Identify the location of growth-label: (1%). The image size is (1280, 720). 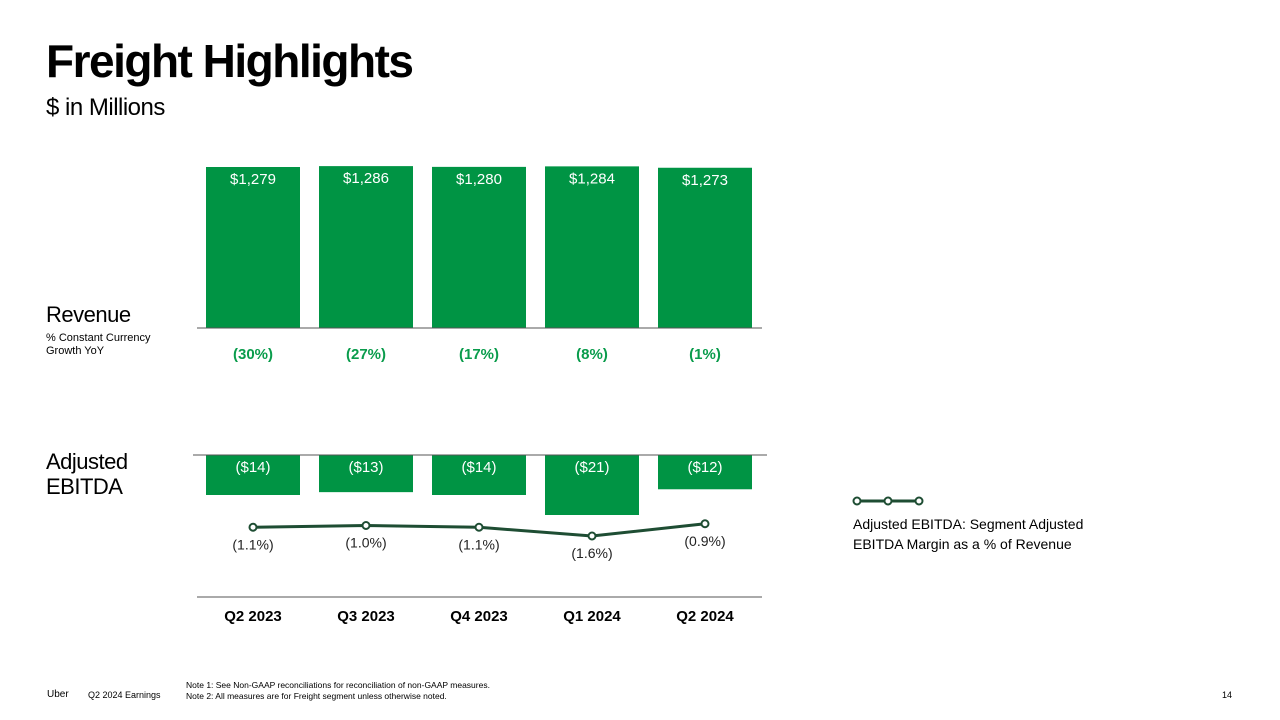
(705, 354).